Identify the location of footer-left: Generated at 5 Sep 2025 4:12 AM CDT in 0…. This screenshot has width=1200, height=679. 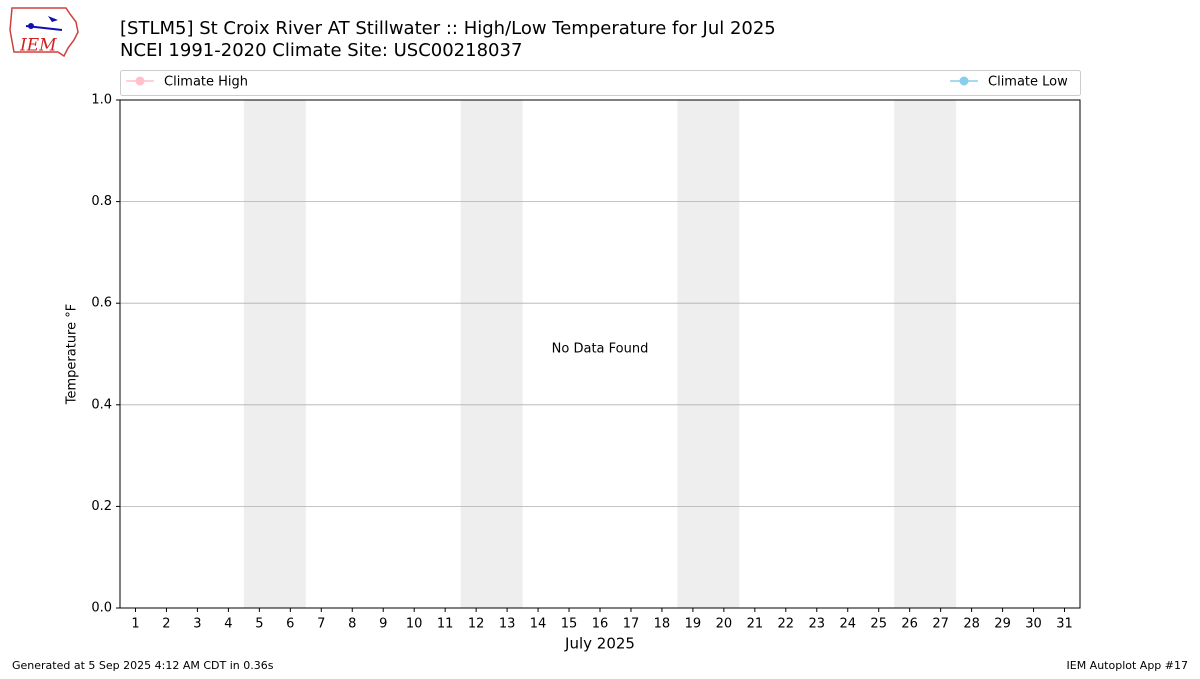
(143, 665).